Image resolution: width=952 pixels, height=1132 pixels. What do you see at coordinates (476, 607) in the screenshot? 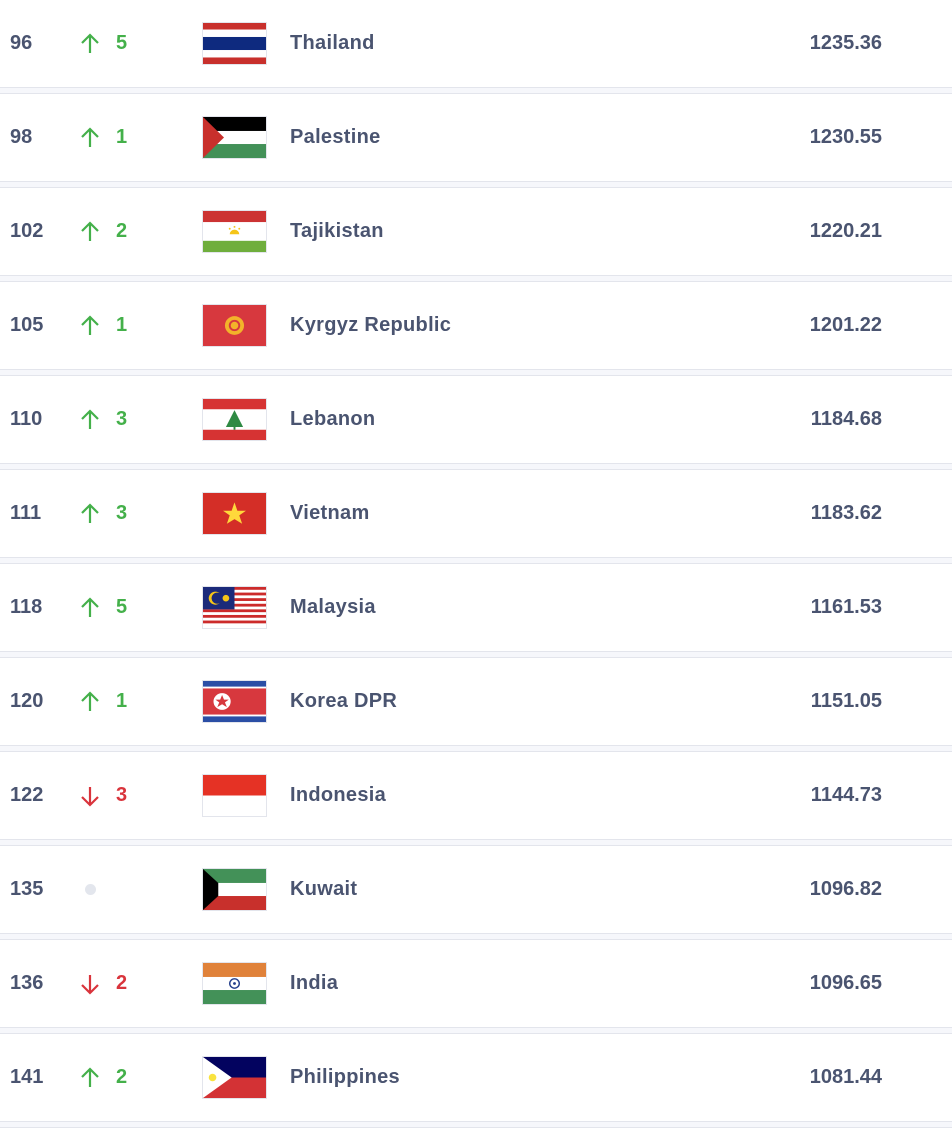
I see `table-row: 118 5 Malaysia 1161.53` at bounding box center [476, 607].